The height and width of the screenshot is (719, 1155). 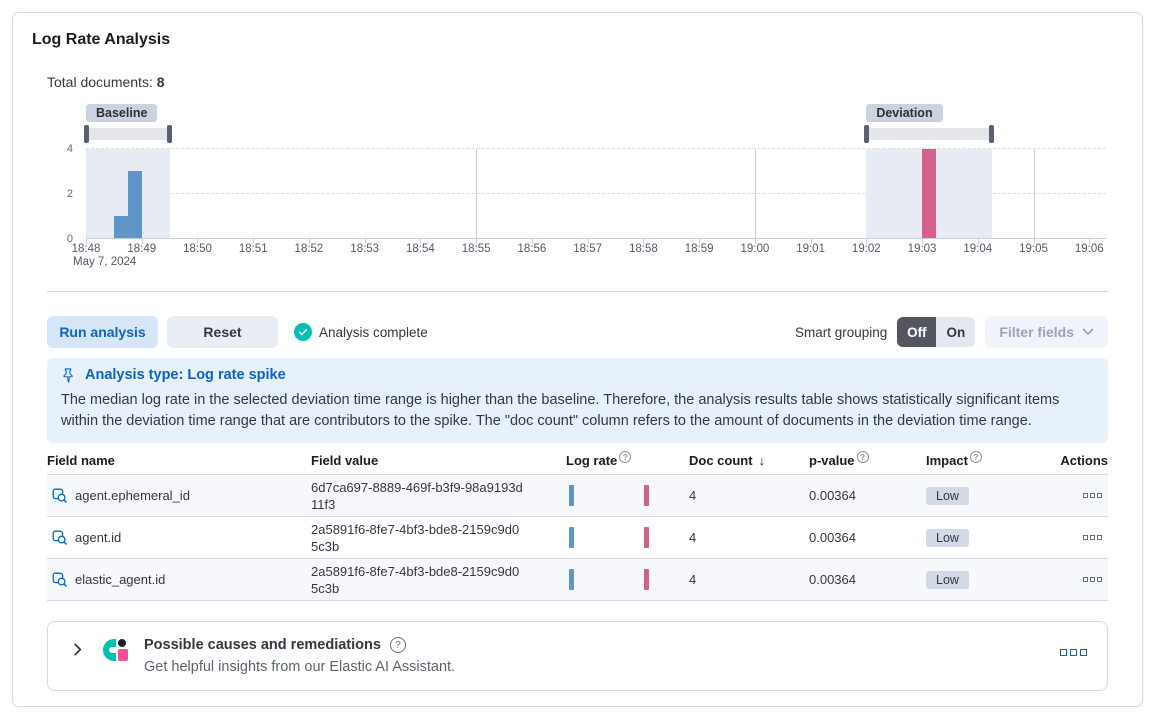 I want to click on col-p-value: p-value?, so click(x=867, y=459).